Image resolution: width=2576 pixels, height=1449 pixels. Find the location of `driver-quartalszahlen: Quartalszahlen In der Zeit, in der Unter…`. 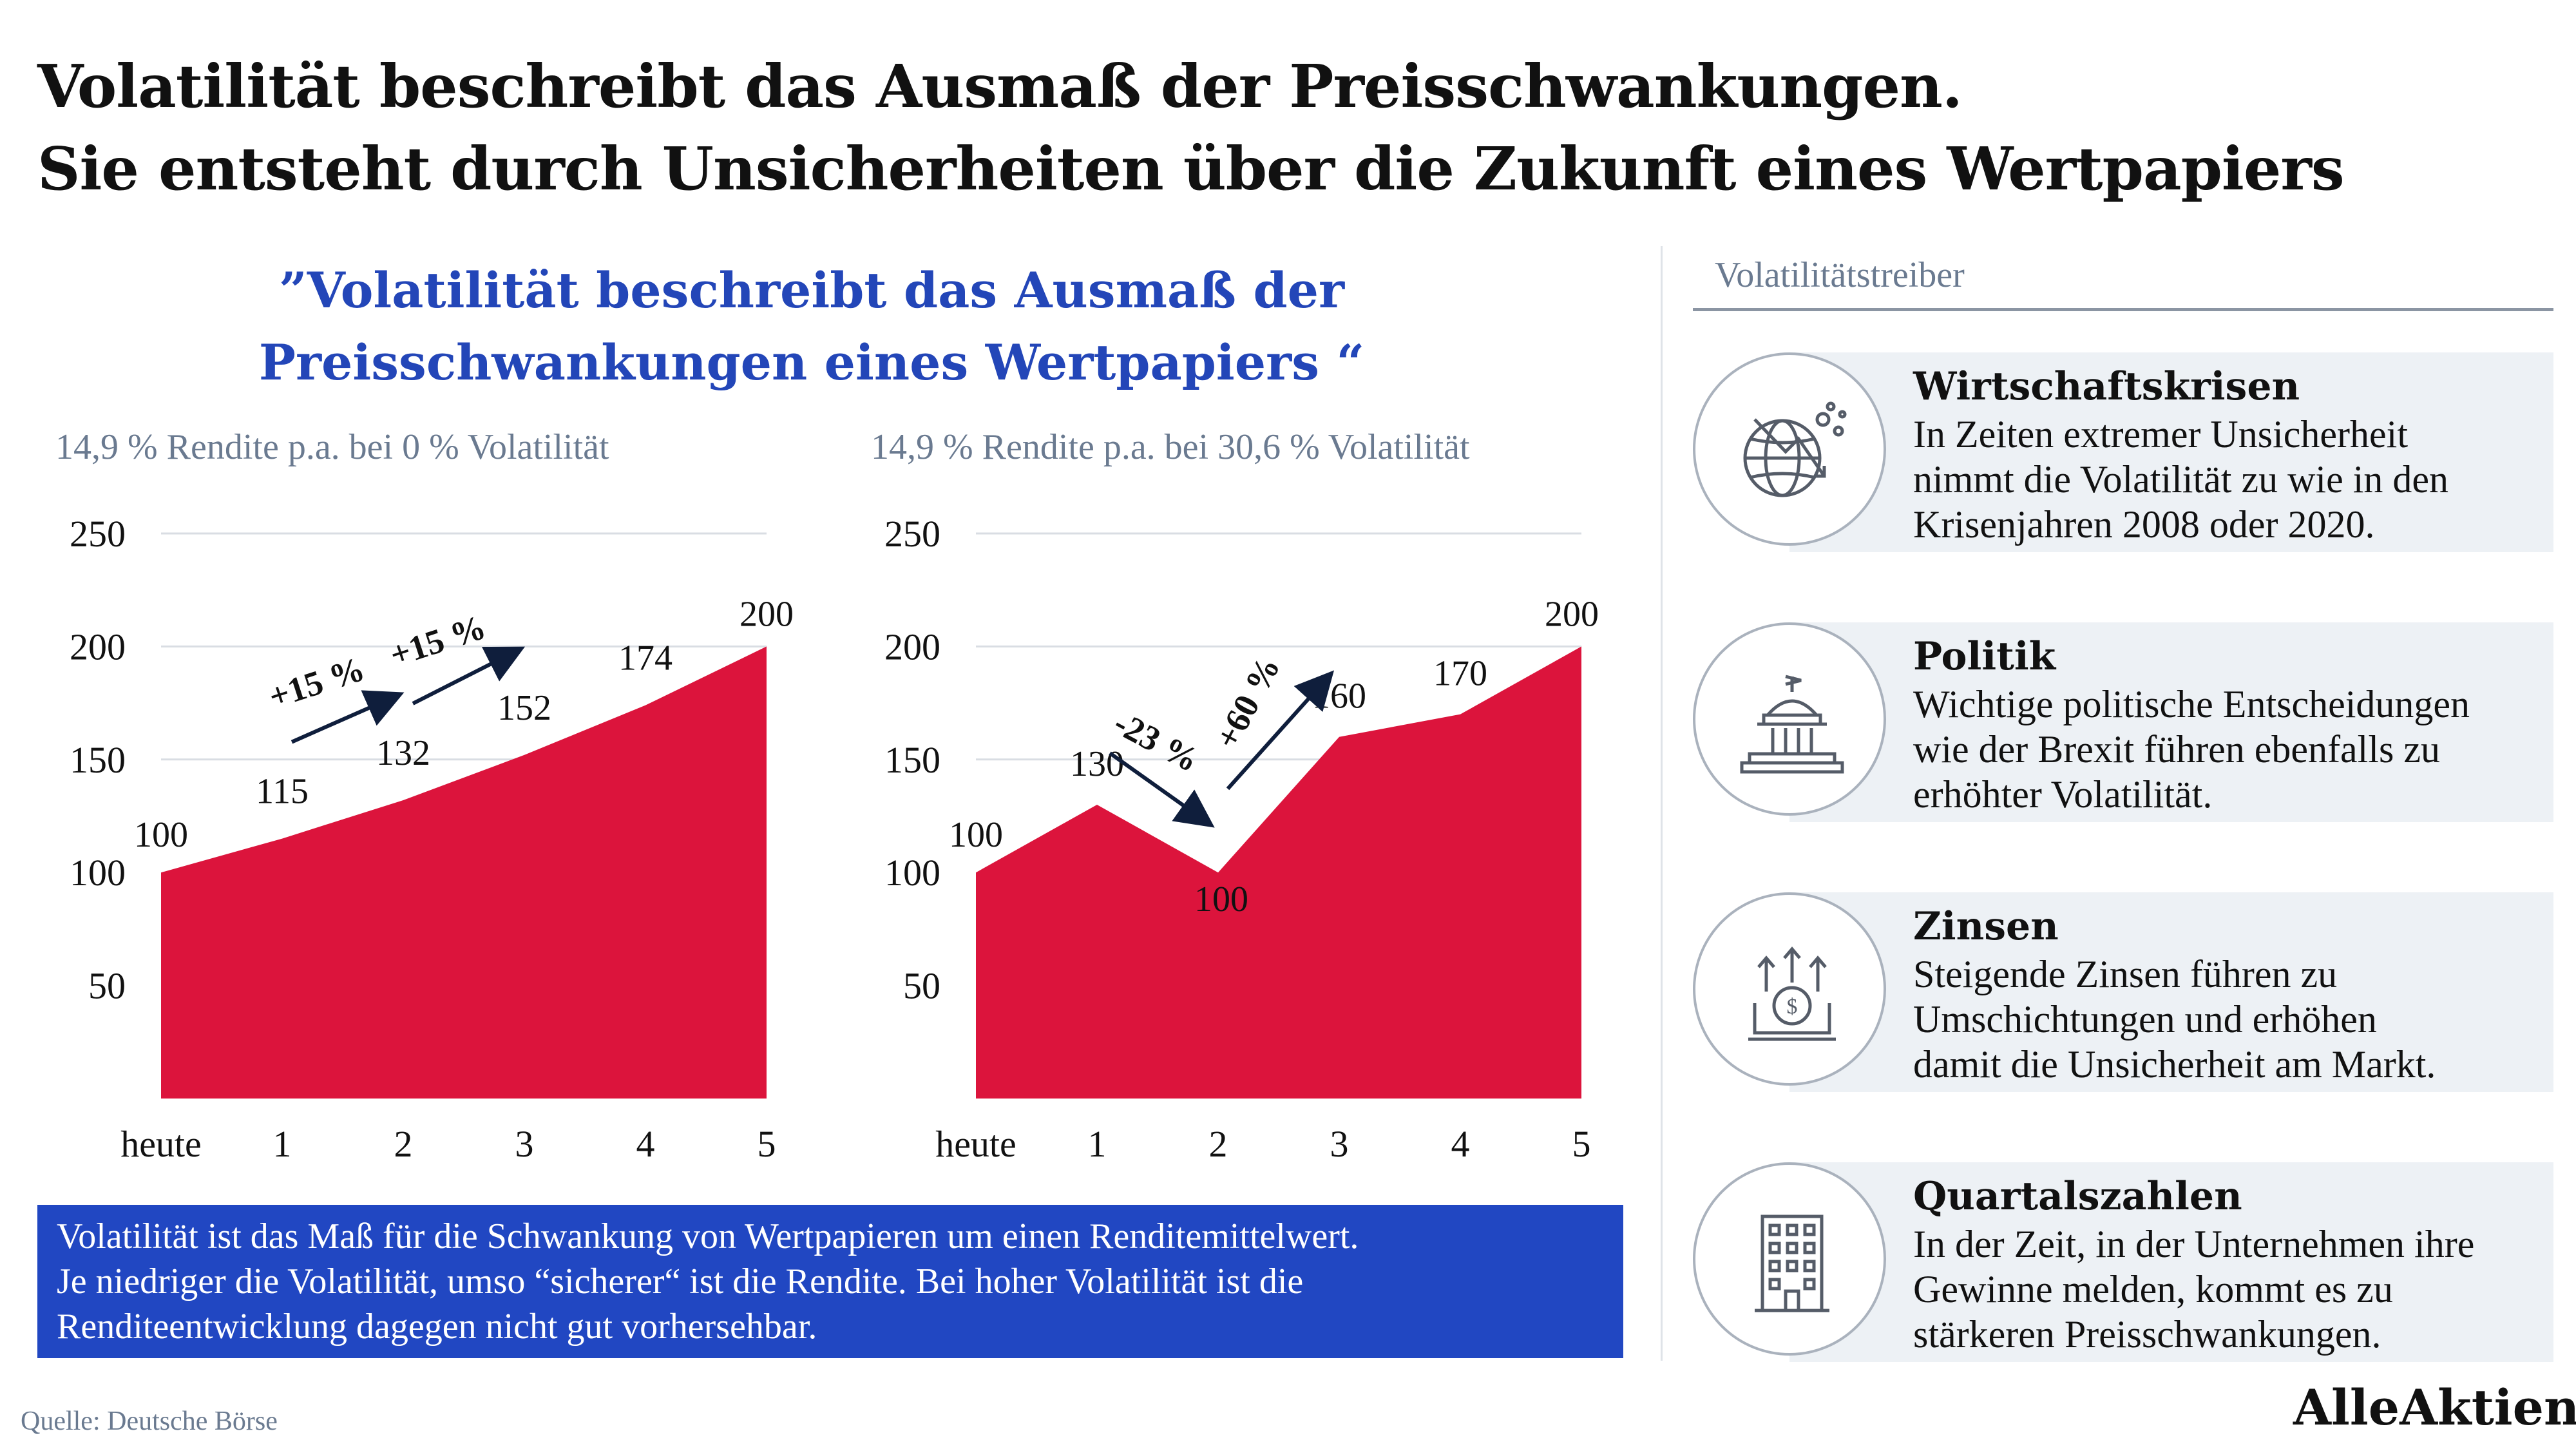

driver-quartalszahlen: Quartalszahlen In der Zeit, in der Unter… is located at coordinates (2123, 1271).